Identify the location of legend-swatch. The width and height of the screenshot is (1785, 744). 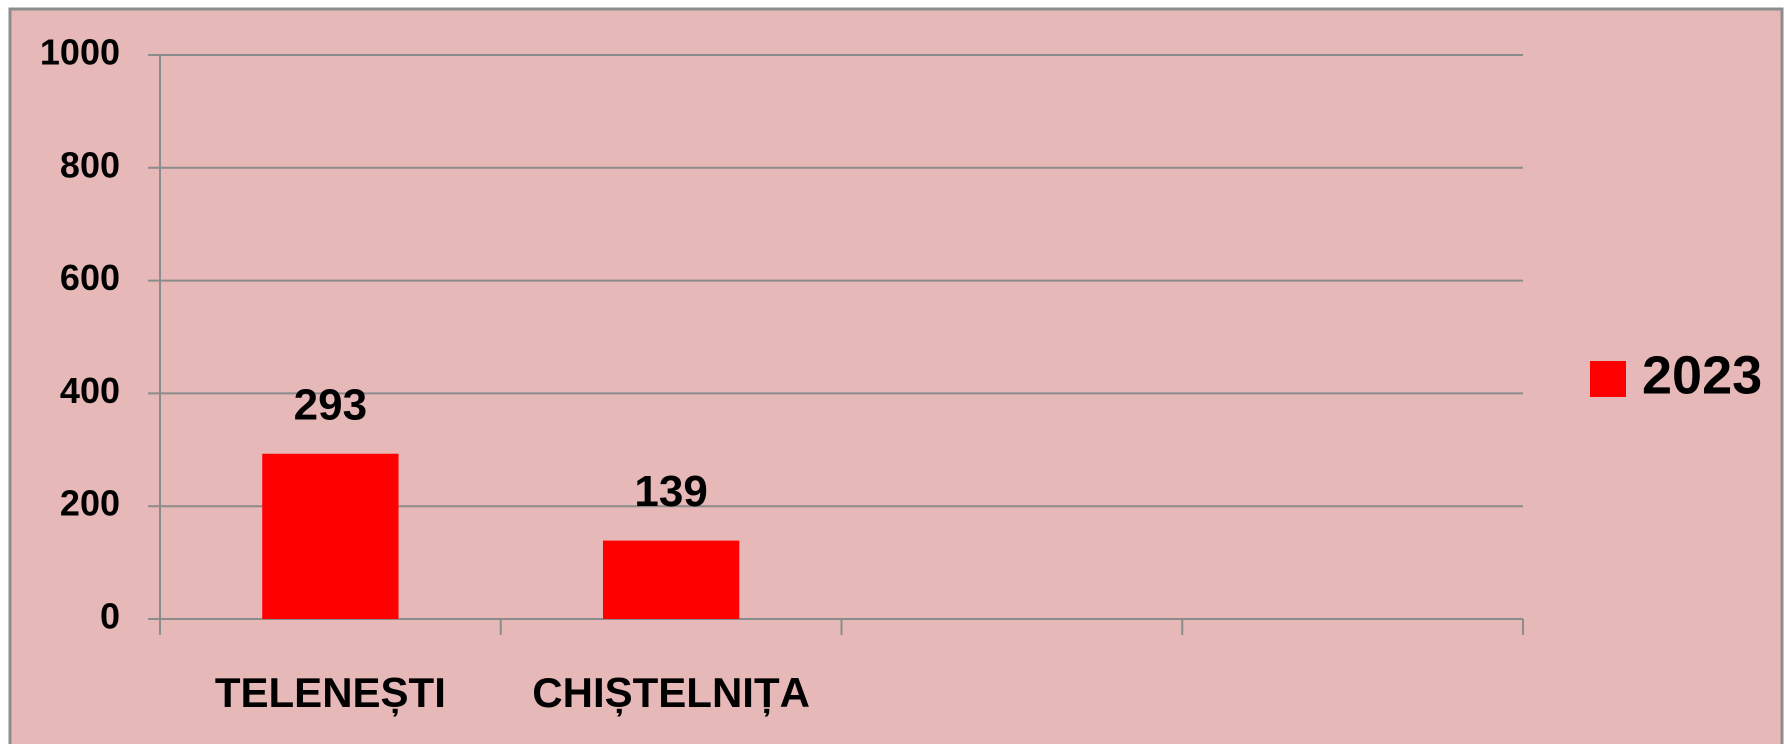
(1608, 379).